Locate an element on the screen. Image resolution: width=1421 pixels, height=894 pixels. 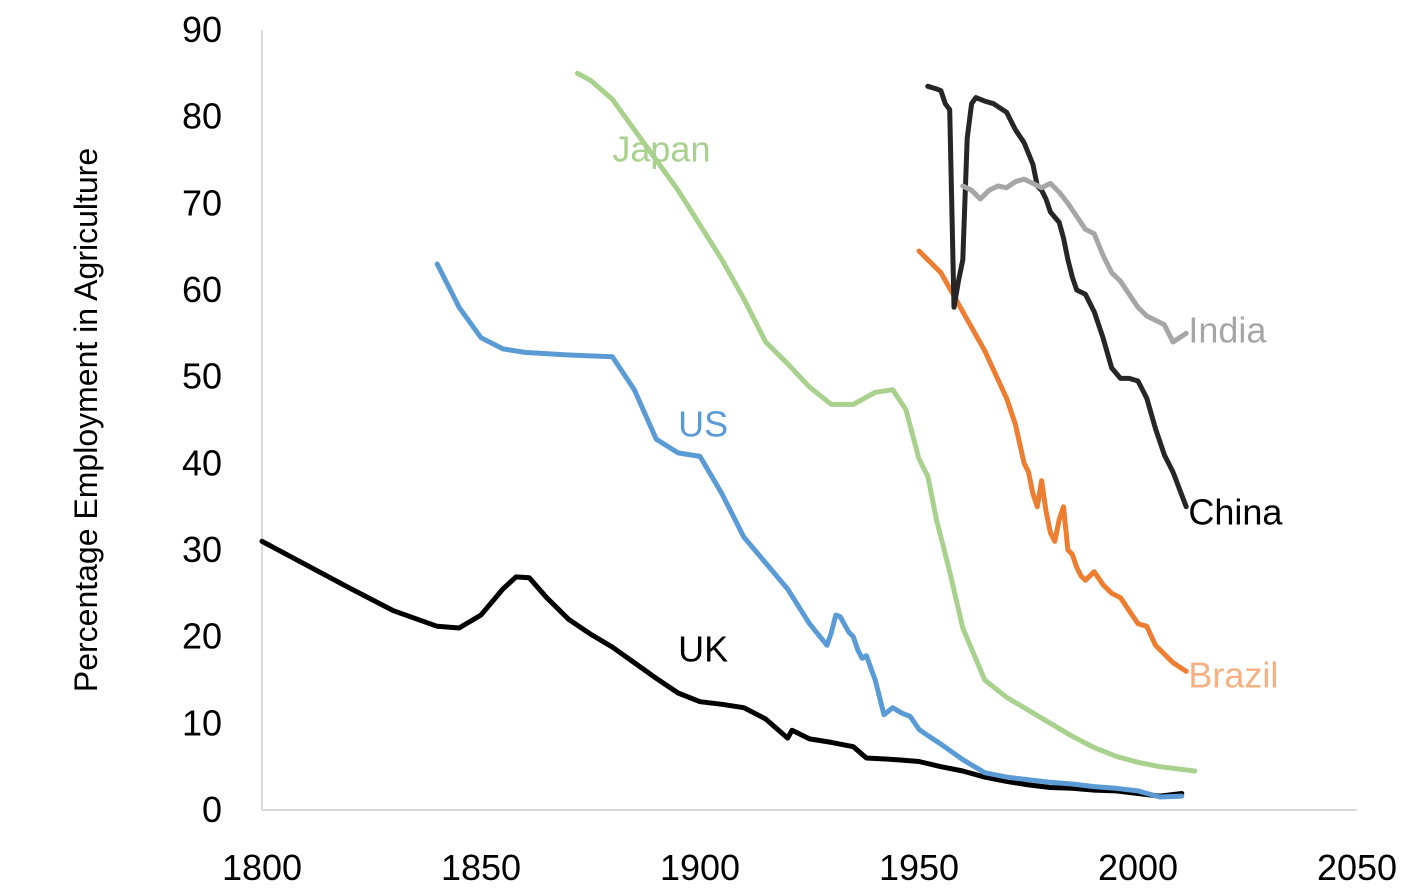
y-tick-label-90: 90 is located at coordinates (202, 29).